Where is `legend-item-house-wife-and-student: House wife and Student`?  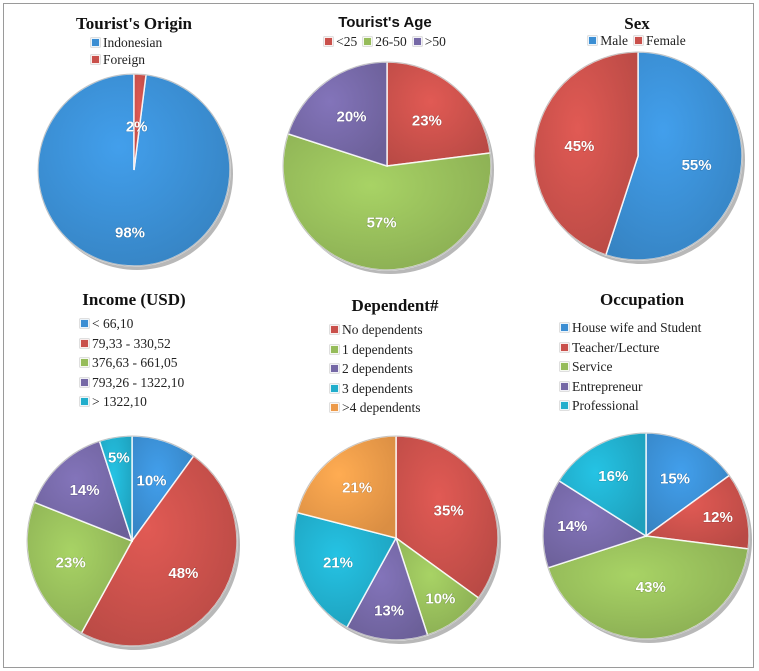
legend-item-house-wife-and-student: House wife and Student is located at coordinates (630, 328).